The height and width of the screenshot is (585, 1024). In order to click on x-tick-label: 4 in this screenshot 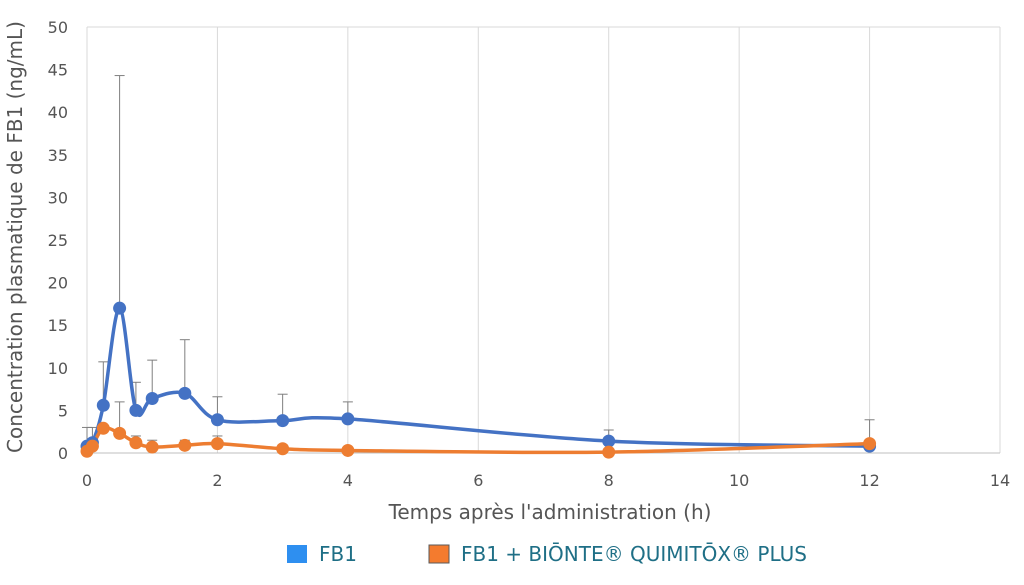, I will do `click(348, 480)`.